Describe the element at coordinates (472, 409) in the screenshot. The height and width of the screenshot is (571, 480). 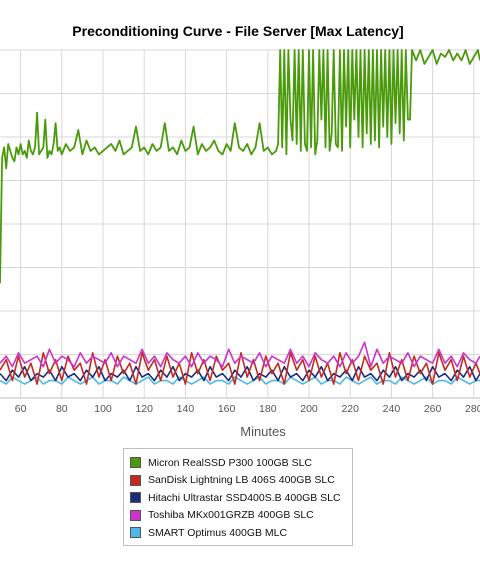
I see `x-tick-label: 280` at that location.